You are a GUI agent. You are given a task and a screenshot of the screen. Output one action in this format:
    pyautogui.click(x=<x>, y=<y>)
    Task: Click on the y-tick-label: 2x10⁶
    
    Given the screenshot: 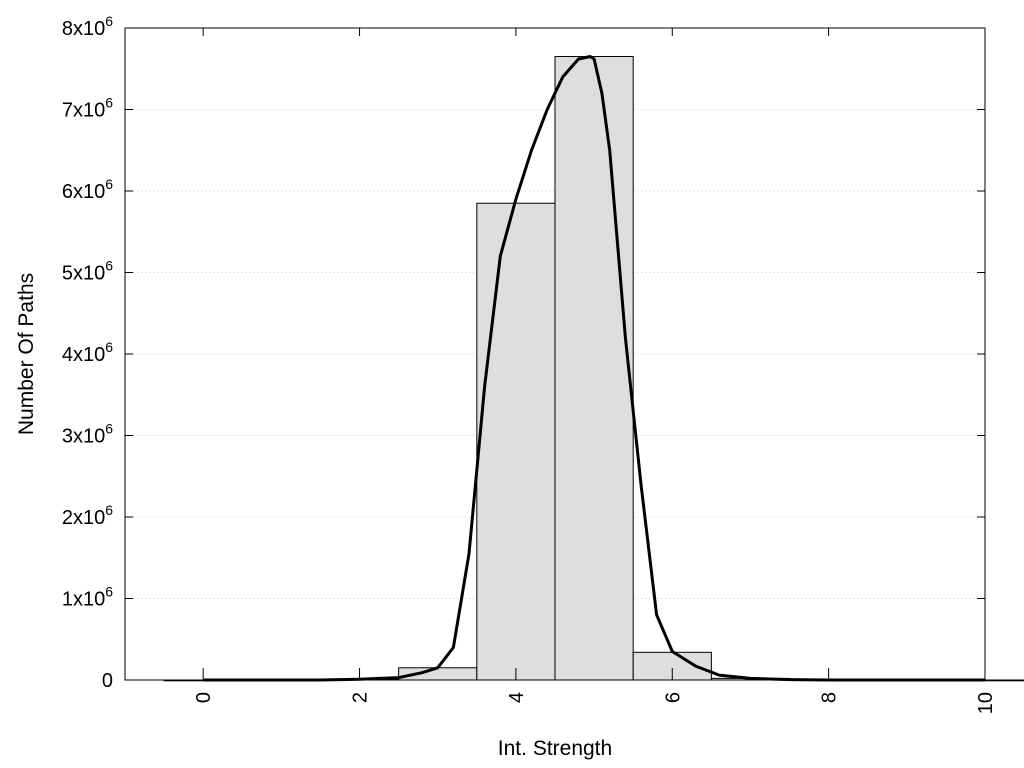 What is the action you would take?
    pyautogui.click(x=87, y=515)
    